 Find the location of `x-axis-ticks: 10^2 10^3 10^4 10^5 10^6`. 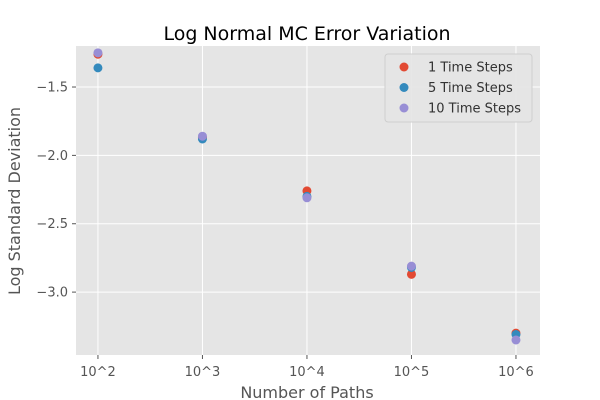

x-axis-ticks: 10^2 10^3 10^4 10^5 10^6 is located at coordinates (307, 367).